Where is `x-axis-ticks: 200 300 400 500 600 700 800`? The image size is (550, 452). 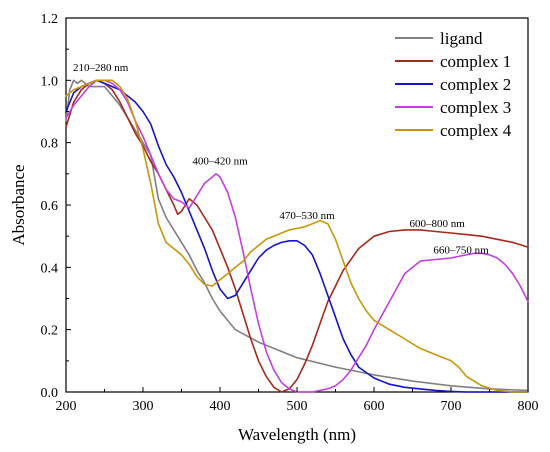 x-axis-ticks: 200 300 400 500 600 700 800 is located at coordinates (297, 400).